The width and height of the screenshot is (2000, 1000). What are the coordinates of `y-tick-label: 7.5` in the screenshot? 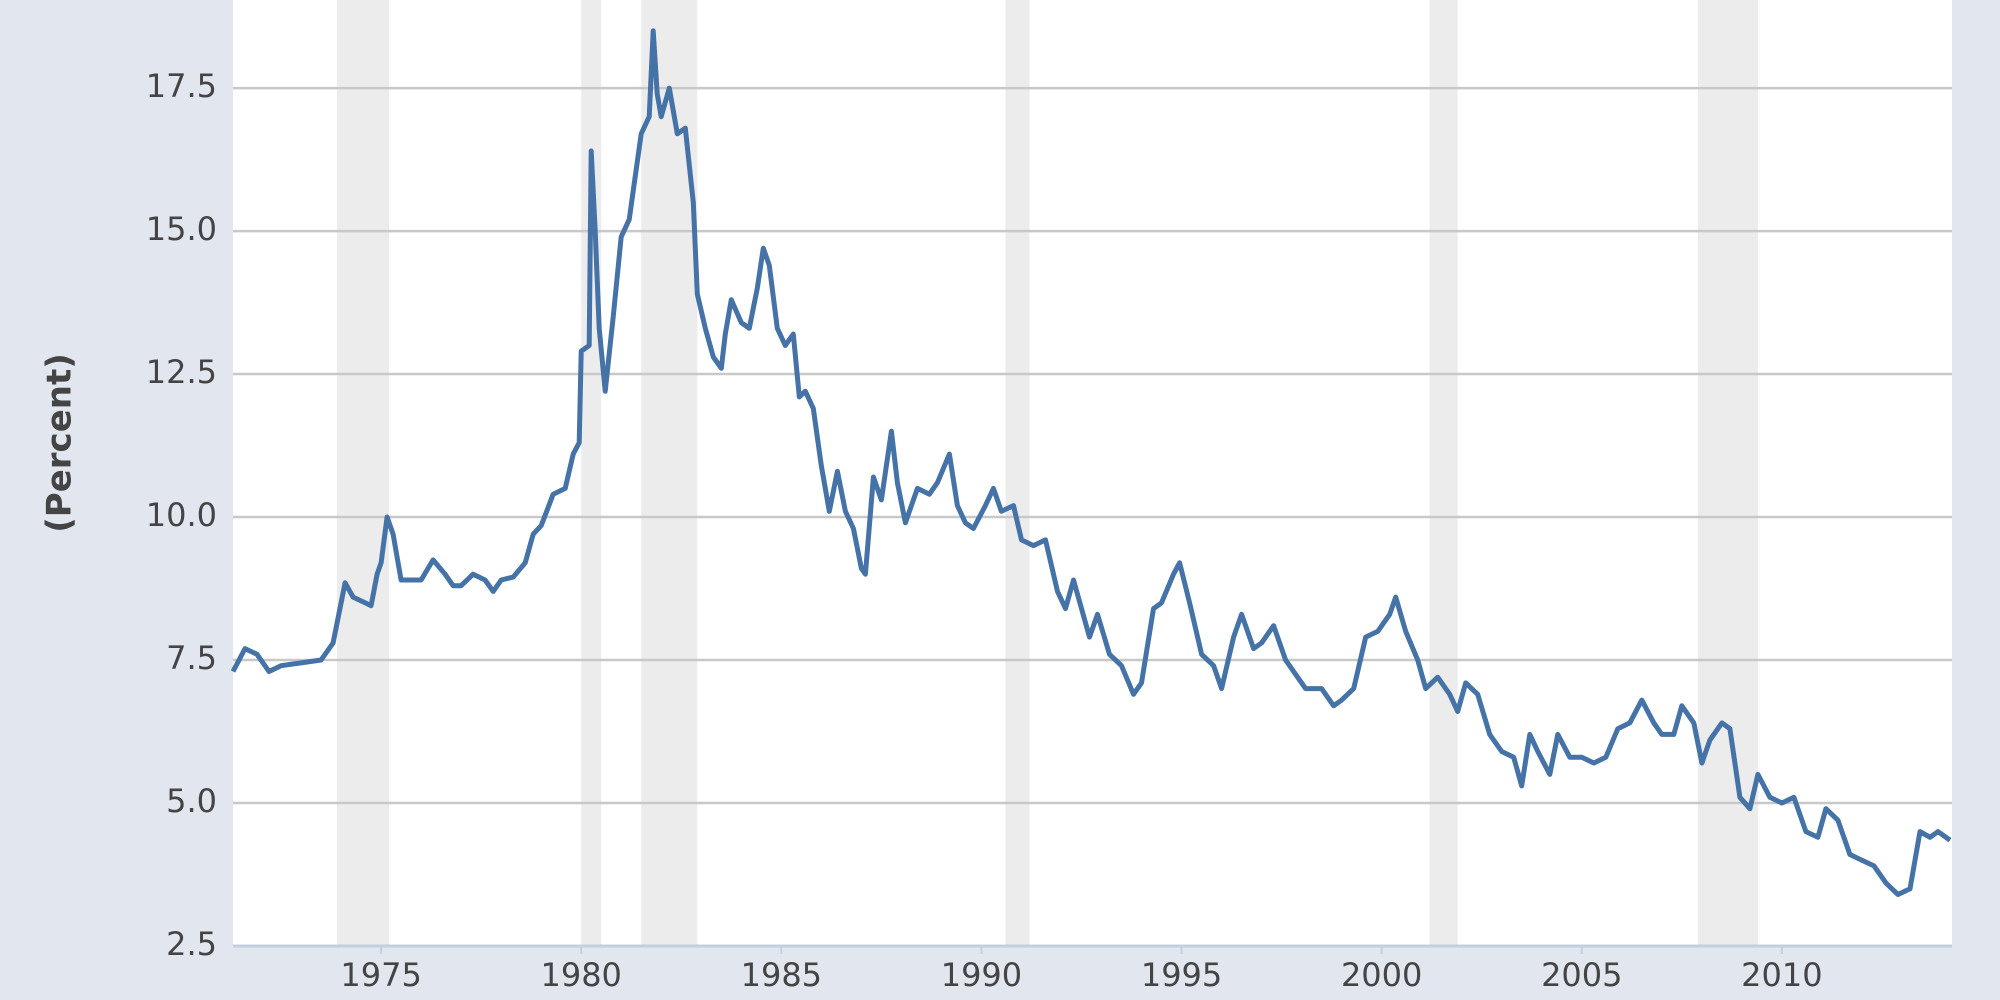 It's located at (191, 658).